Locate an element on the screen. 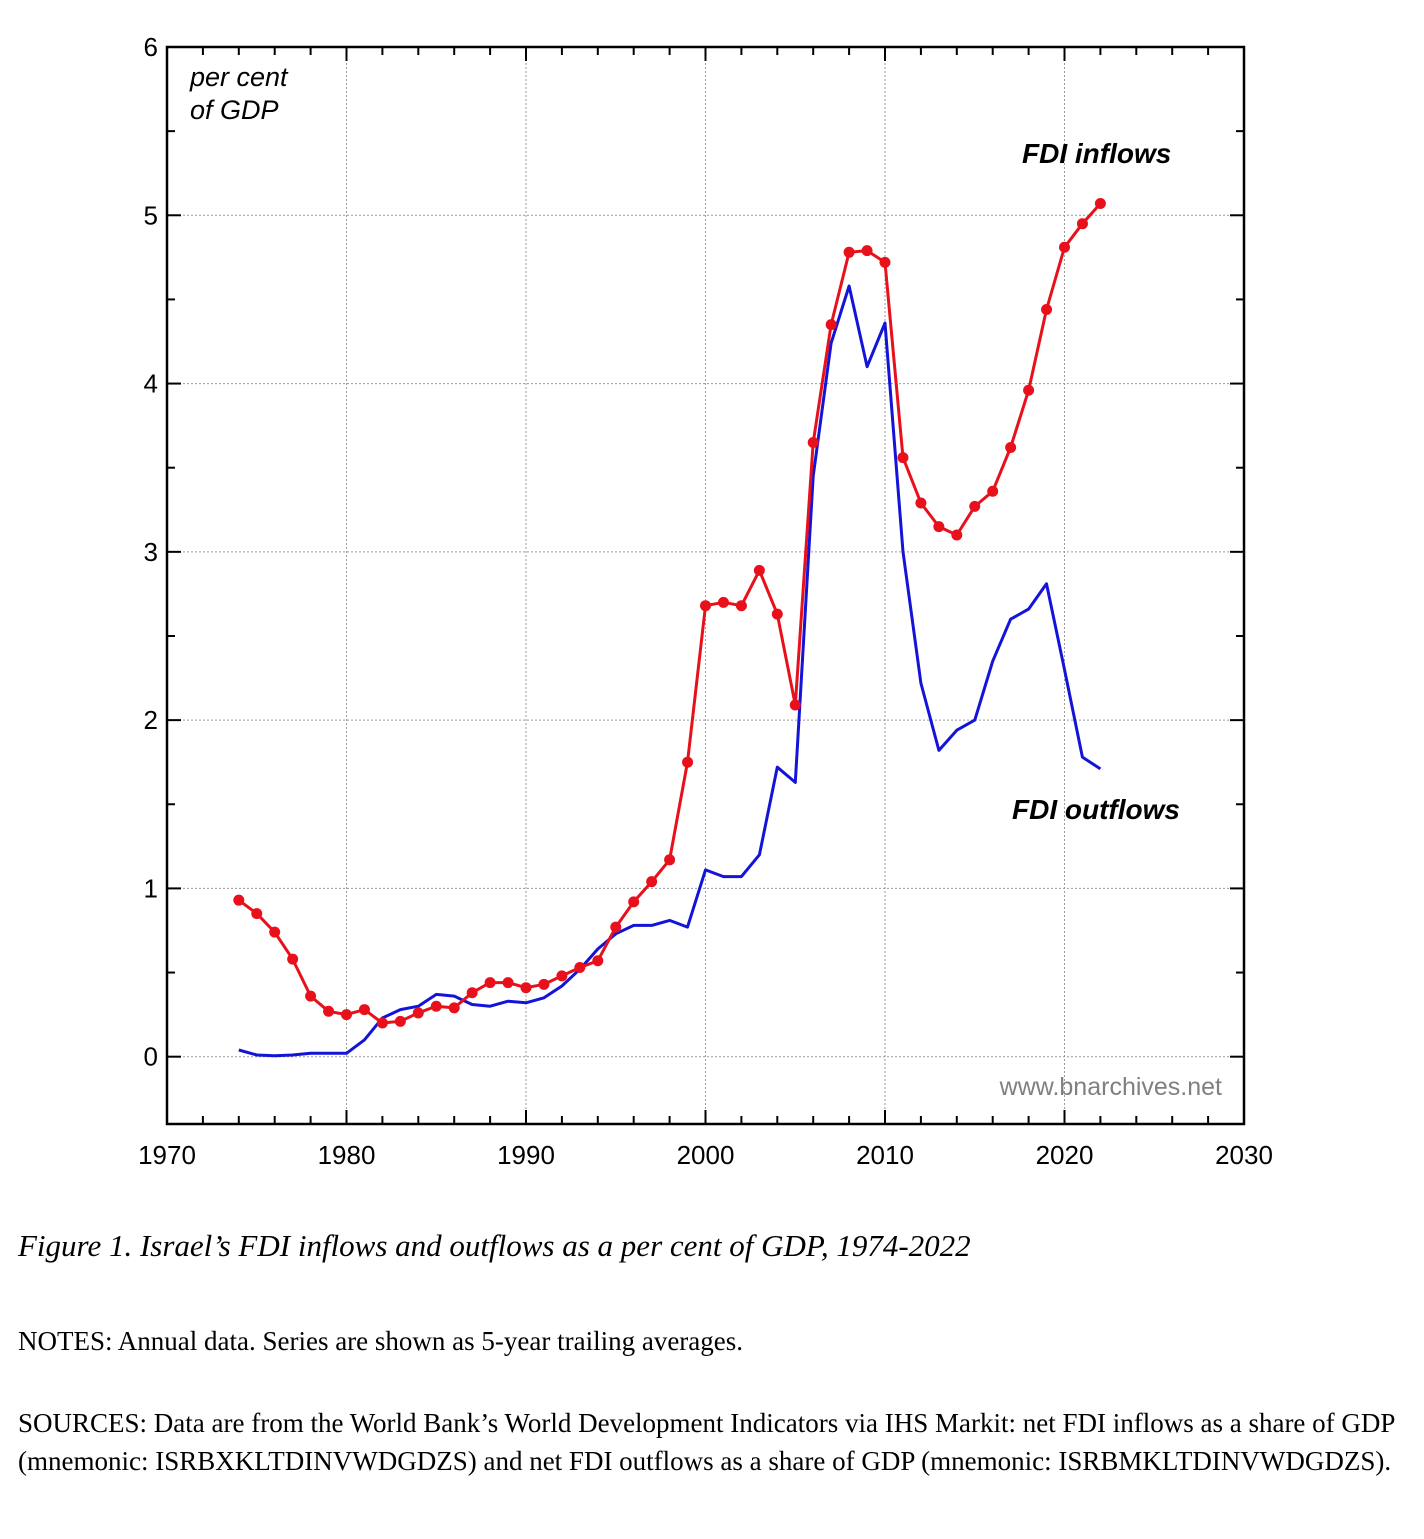  x-tick-label: 2030 is located at coordinates (1244, 1155).